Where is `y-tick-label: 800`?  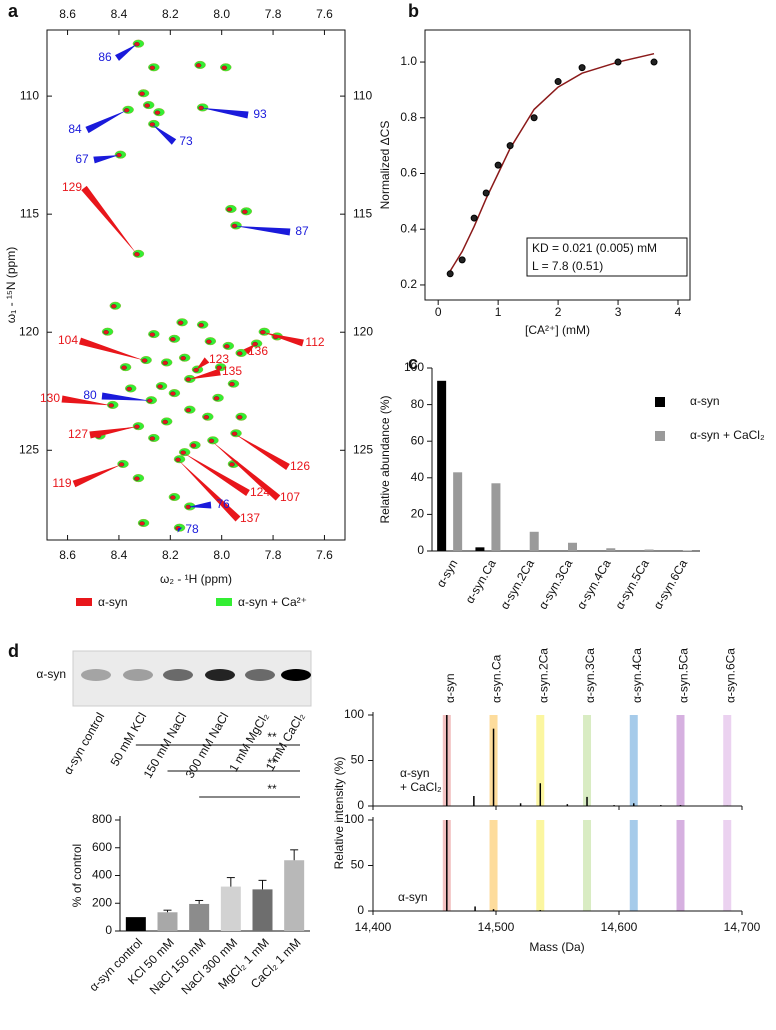
y-tick-label: 800 is located at coordinates (102, 819).